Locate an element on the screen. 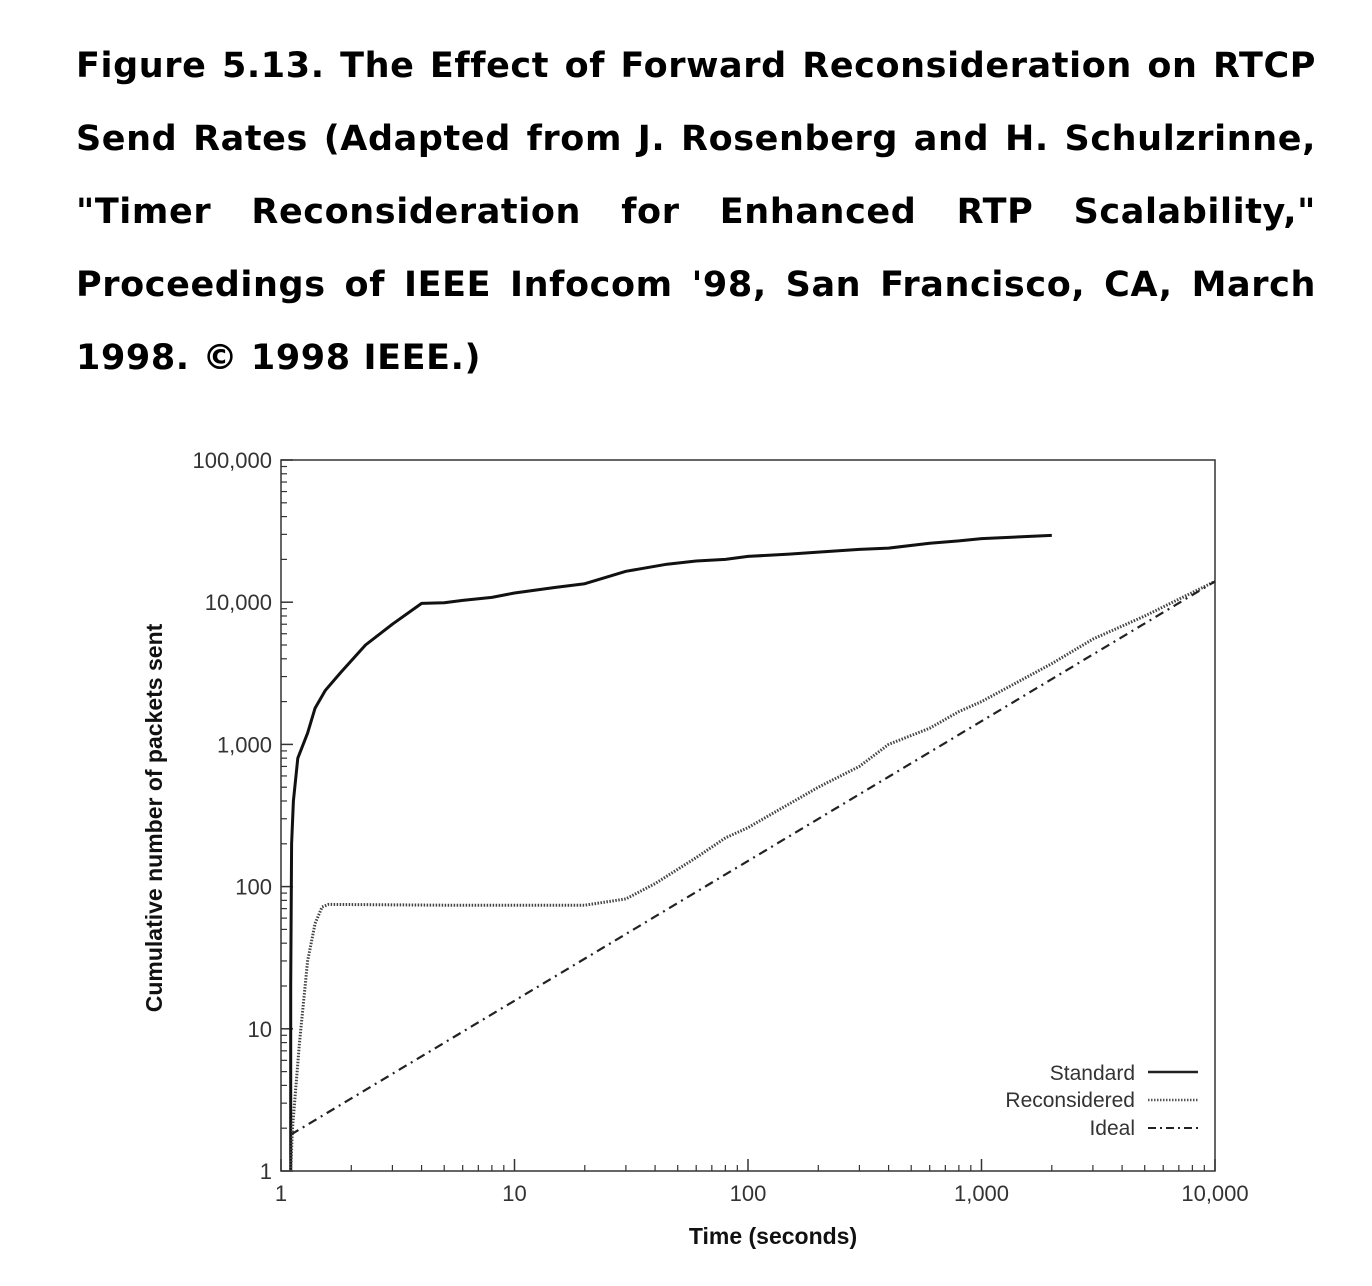  y-tick-label: 10,000 is located at coordinates (238, 602).